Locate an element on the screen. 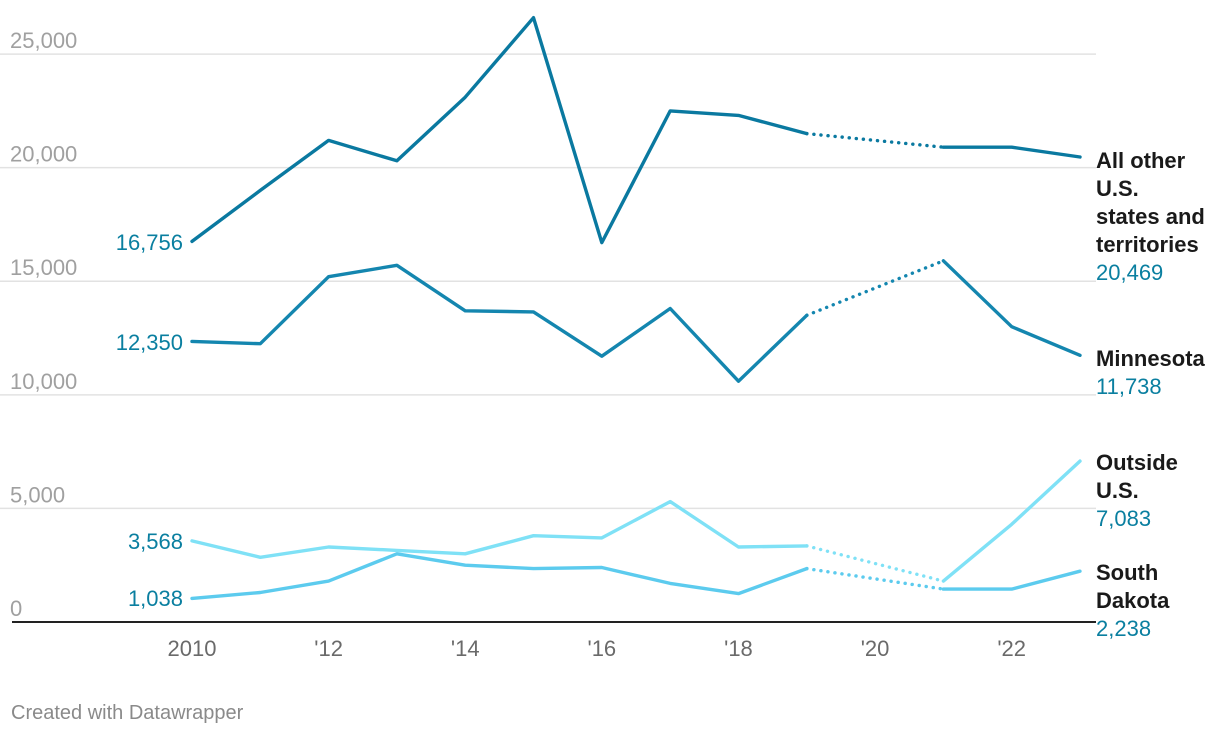 The height and width of the screenshot is (738, 1220). outside-line-2010-2019 is located at coordinates (499, 529).